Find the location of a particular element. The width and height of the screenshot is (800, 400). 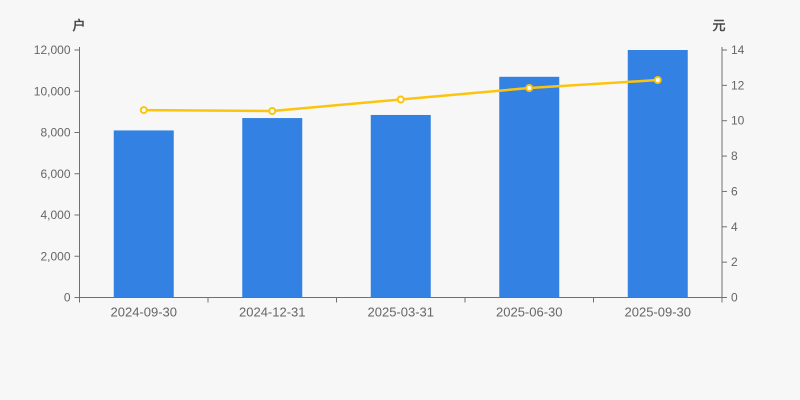

right-axis-unit-label: 元 is located at coordinates (718, 25).